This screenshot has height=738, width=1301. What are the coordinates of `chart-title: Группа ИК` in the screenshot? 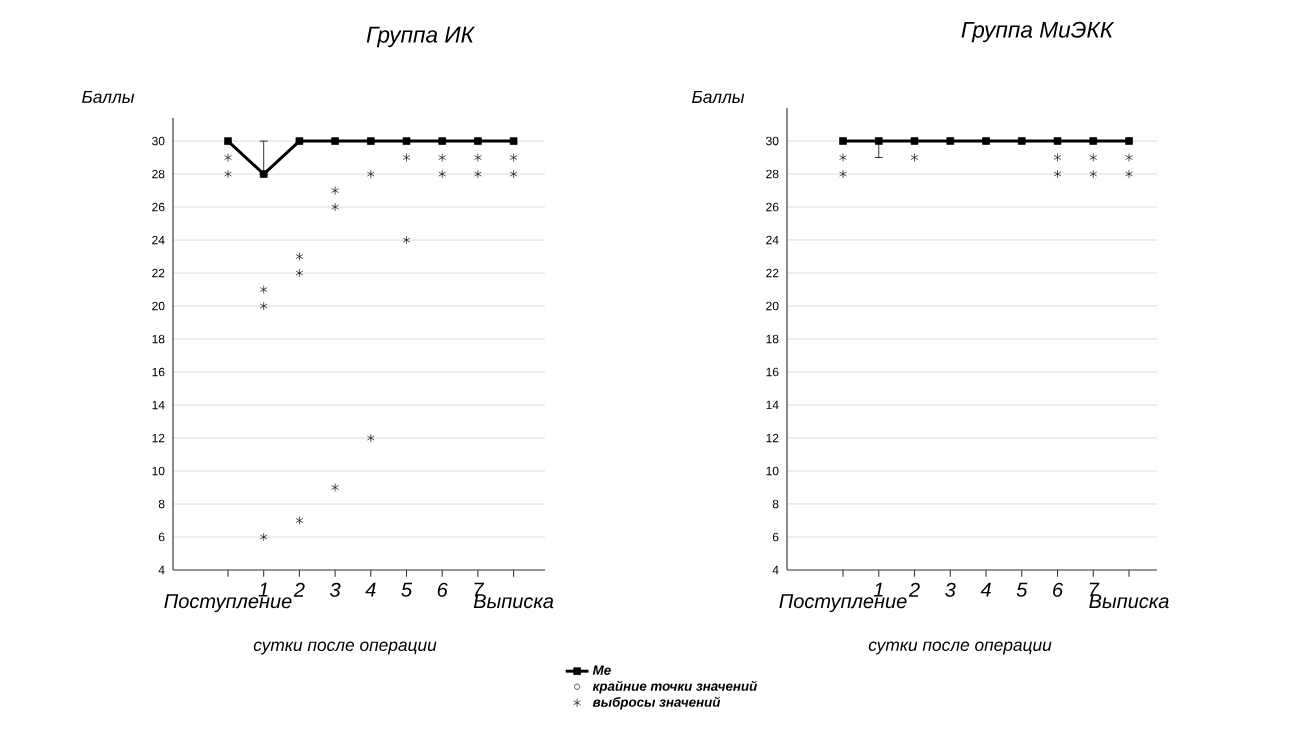 It's located at (420, 37).